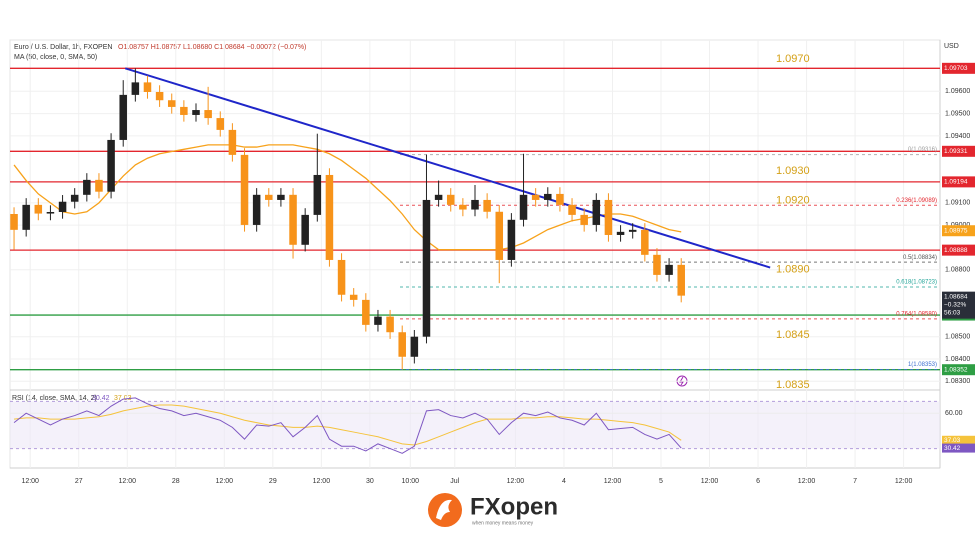  I want to click on countdown: 56:03, so click(952, 312).